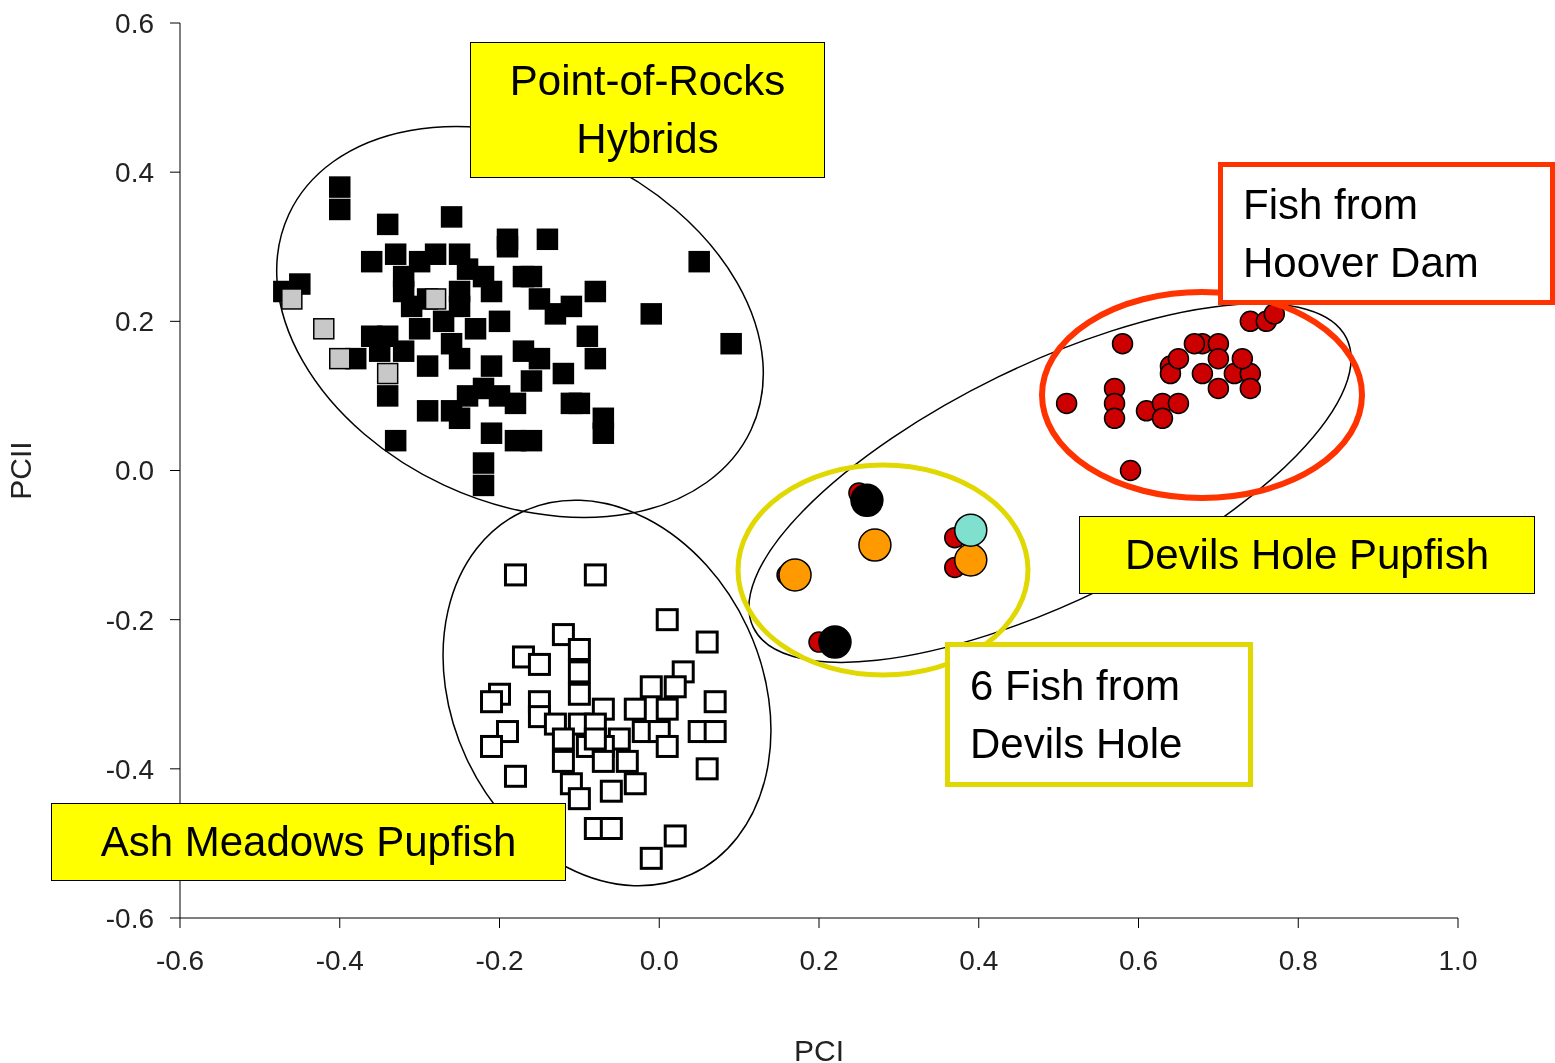  I want to click on x-tick-label: 0.8, so click(1298, 960).